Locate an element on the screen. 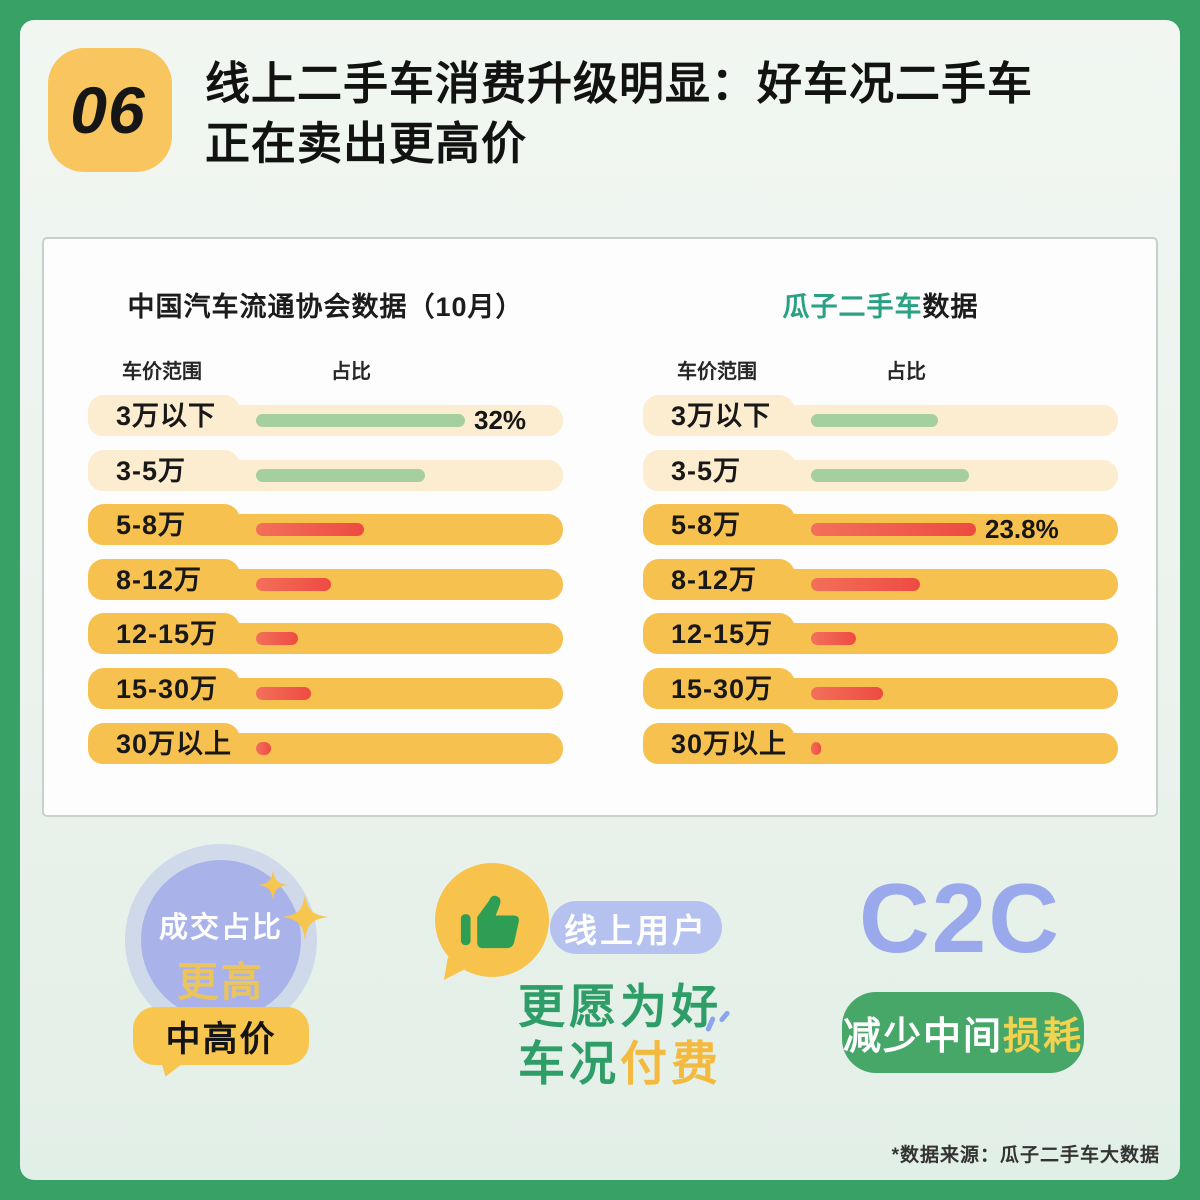 The width and height of the screenshot is (1200, 1200). thumbs-up-bubble is located at coordinates (492, 920).